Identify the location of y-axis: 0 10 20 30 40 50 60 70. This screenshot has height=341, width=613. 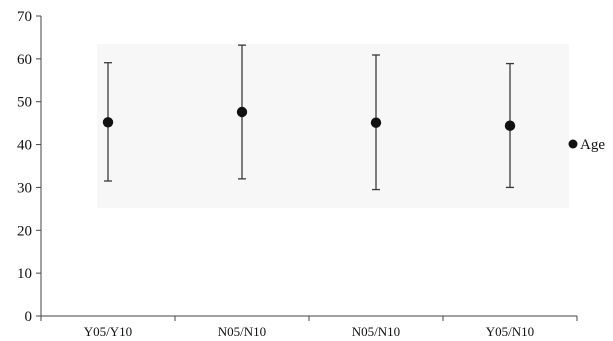
(29, 167).